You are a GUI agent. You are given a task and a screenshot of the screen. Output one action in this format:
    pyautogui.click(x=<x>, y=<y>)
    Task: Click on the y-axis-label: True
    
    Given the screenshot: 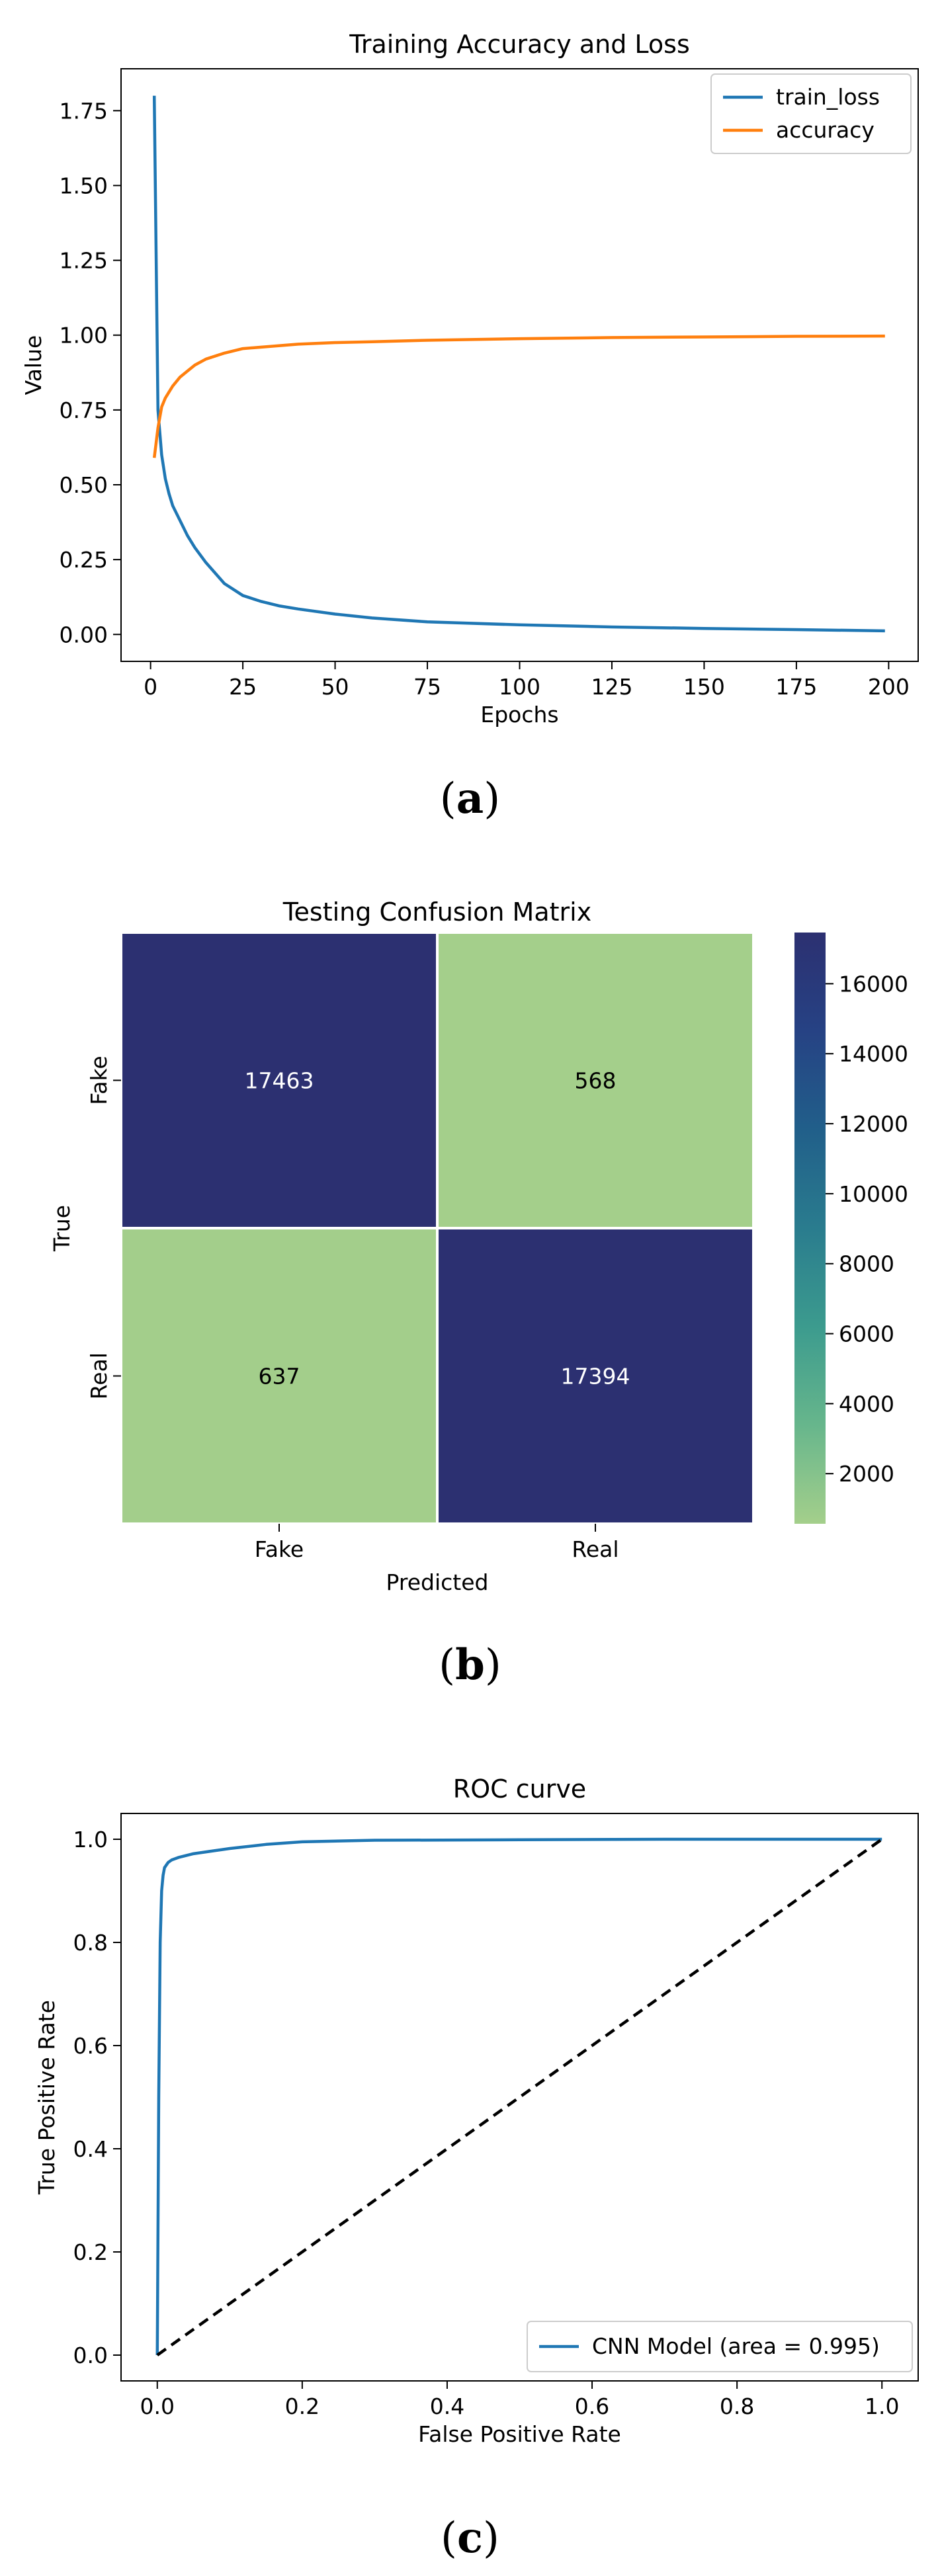 What is the action you would take?
    pyautogui.click(x=62, y=1228)
    